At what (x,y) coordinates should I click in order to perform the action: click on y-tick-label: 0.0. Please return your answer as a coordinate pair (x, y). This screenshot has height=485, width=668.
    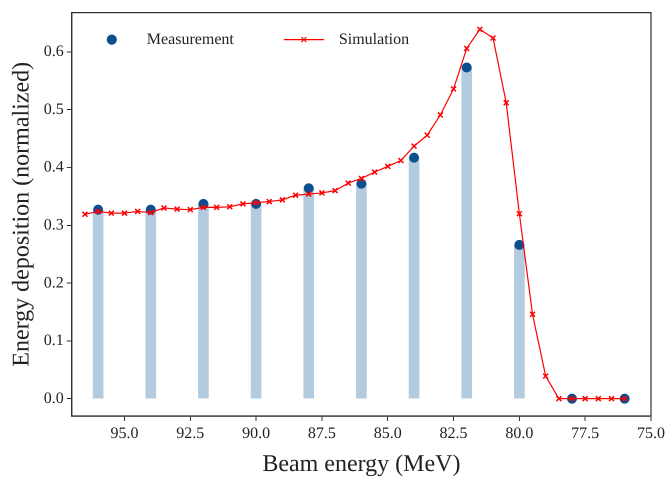
    Looking at the image, I should click on (54, 398).